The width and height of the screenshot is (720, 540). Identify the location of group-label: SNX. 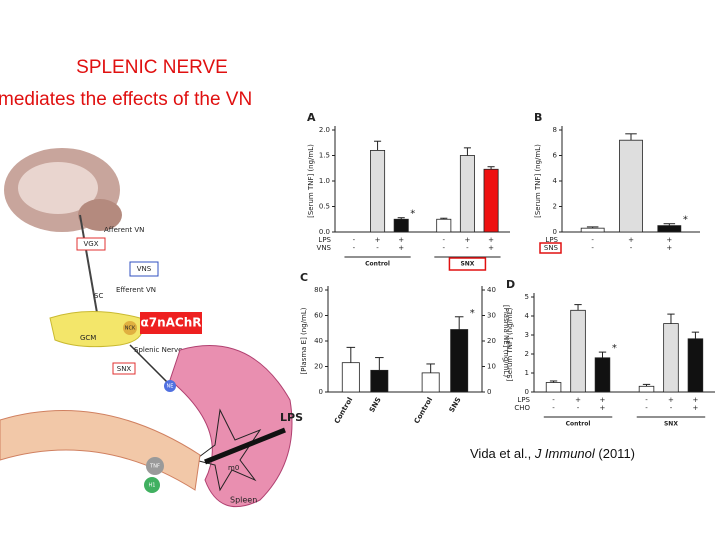
(467, 264).